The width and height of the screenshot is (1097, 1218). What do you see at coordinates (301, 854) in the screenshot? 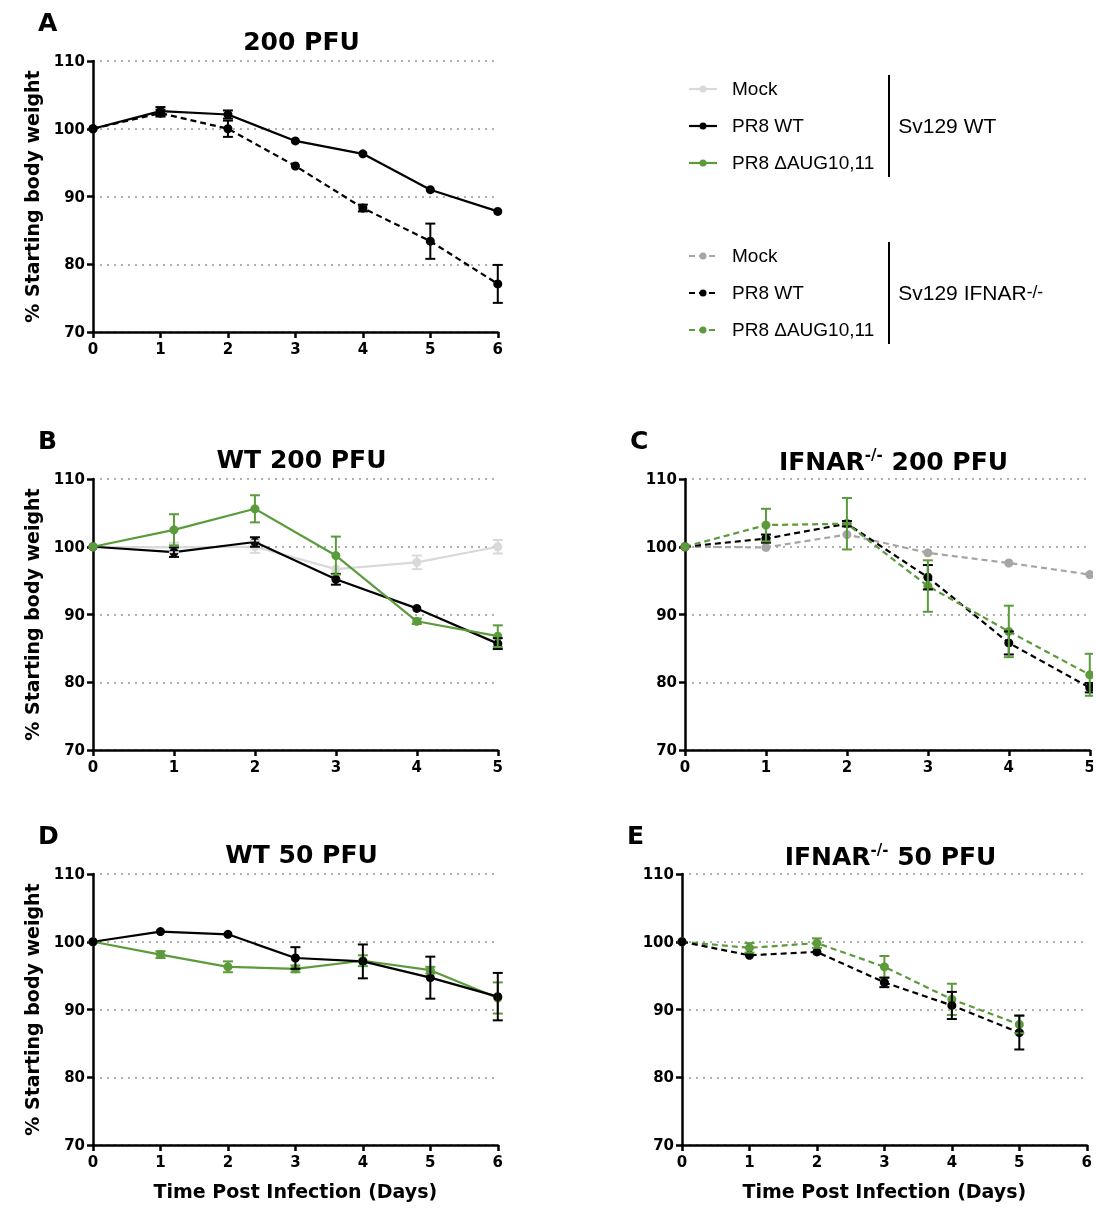
I see `chart-title: WT 50 PFU` at bounding box center [301, 854].